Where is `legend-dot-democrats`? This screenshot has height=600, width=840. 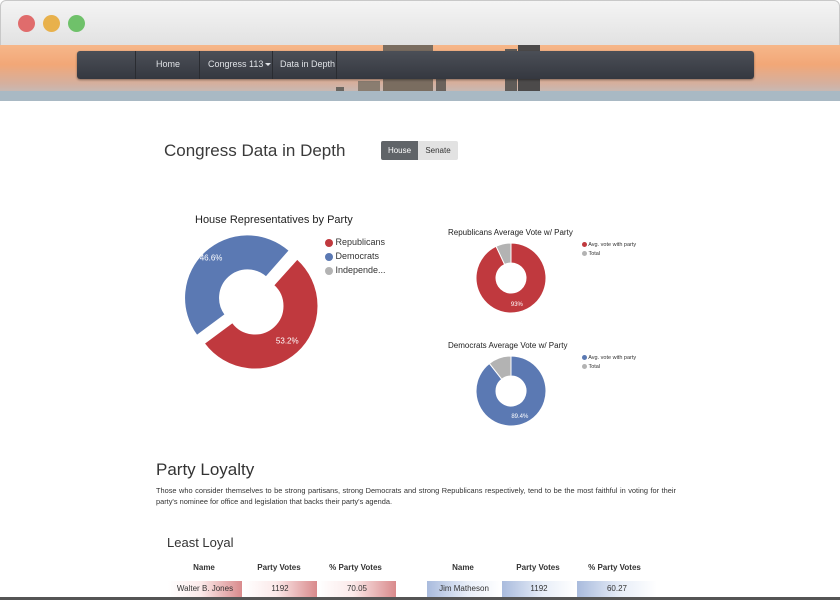
legend-dot-democrats is located at coordinates (329, 256).